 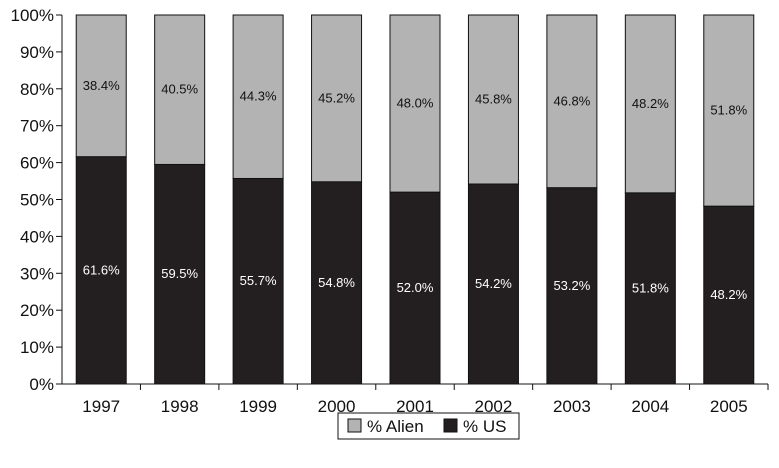 What do you see at coordinates (572, 406) in the screenshot?
I see `x-tick-label-2003: 2003` at bounding box center [572, 406].